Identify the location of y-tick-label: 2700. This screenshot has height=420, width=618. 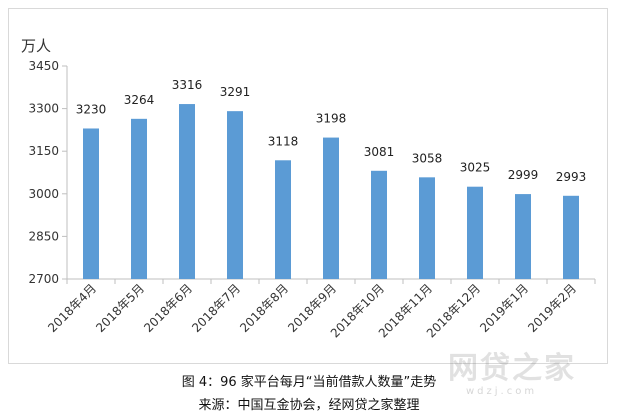
(43, 279).